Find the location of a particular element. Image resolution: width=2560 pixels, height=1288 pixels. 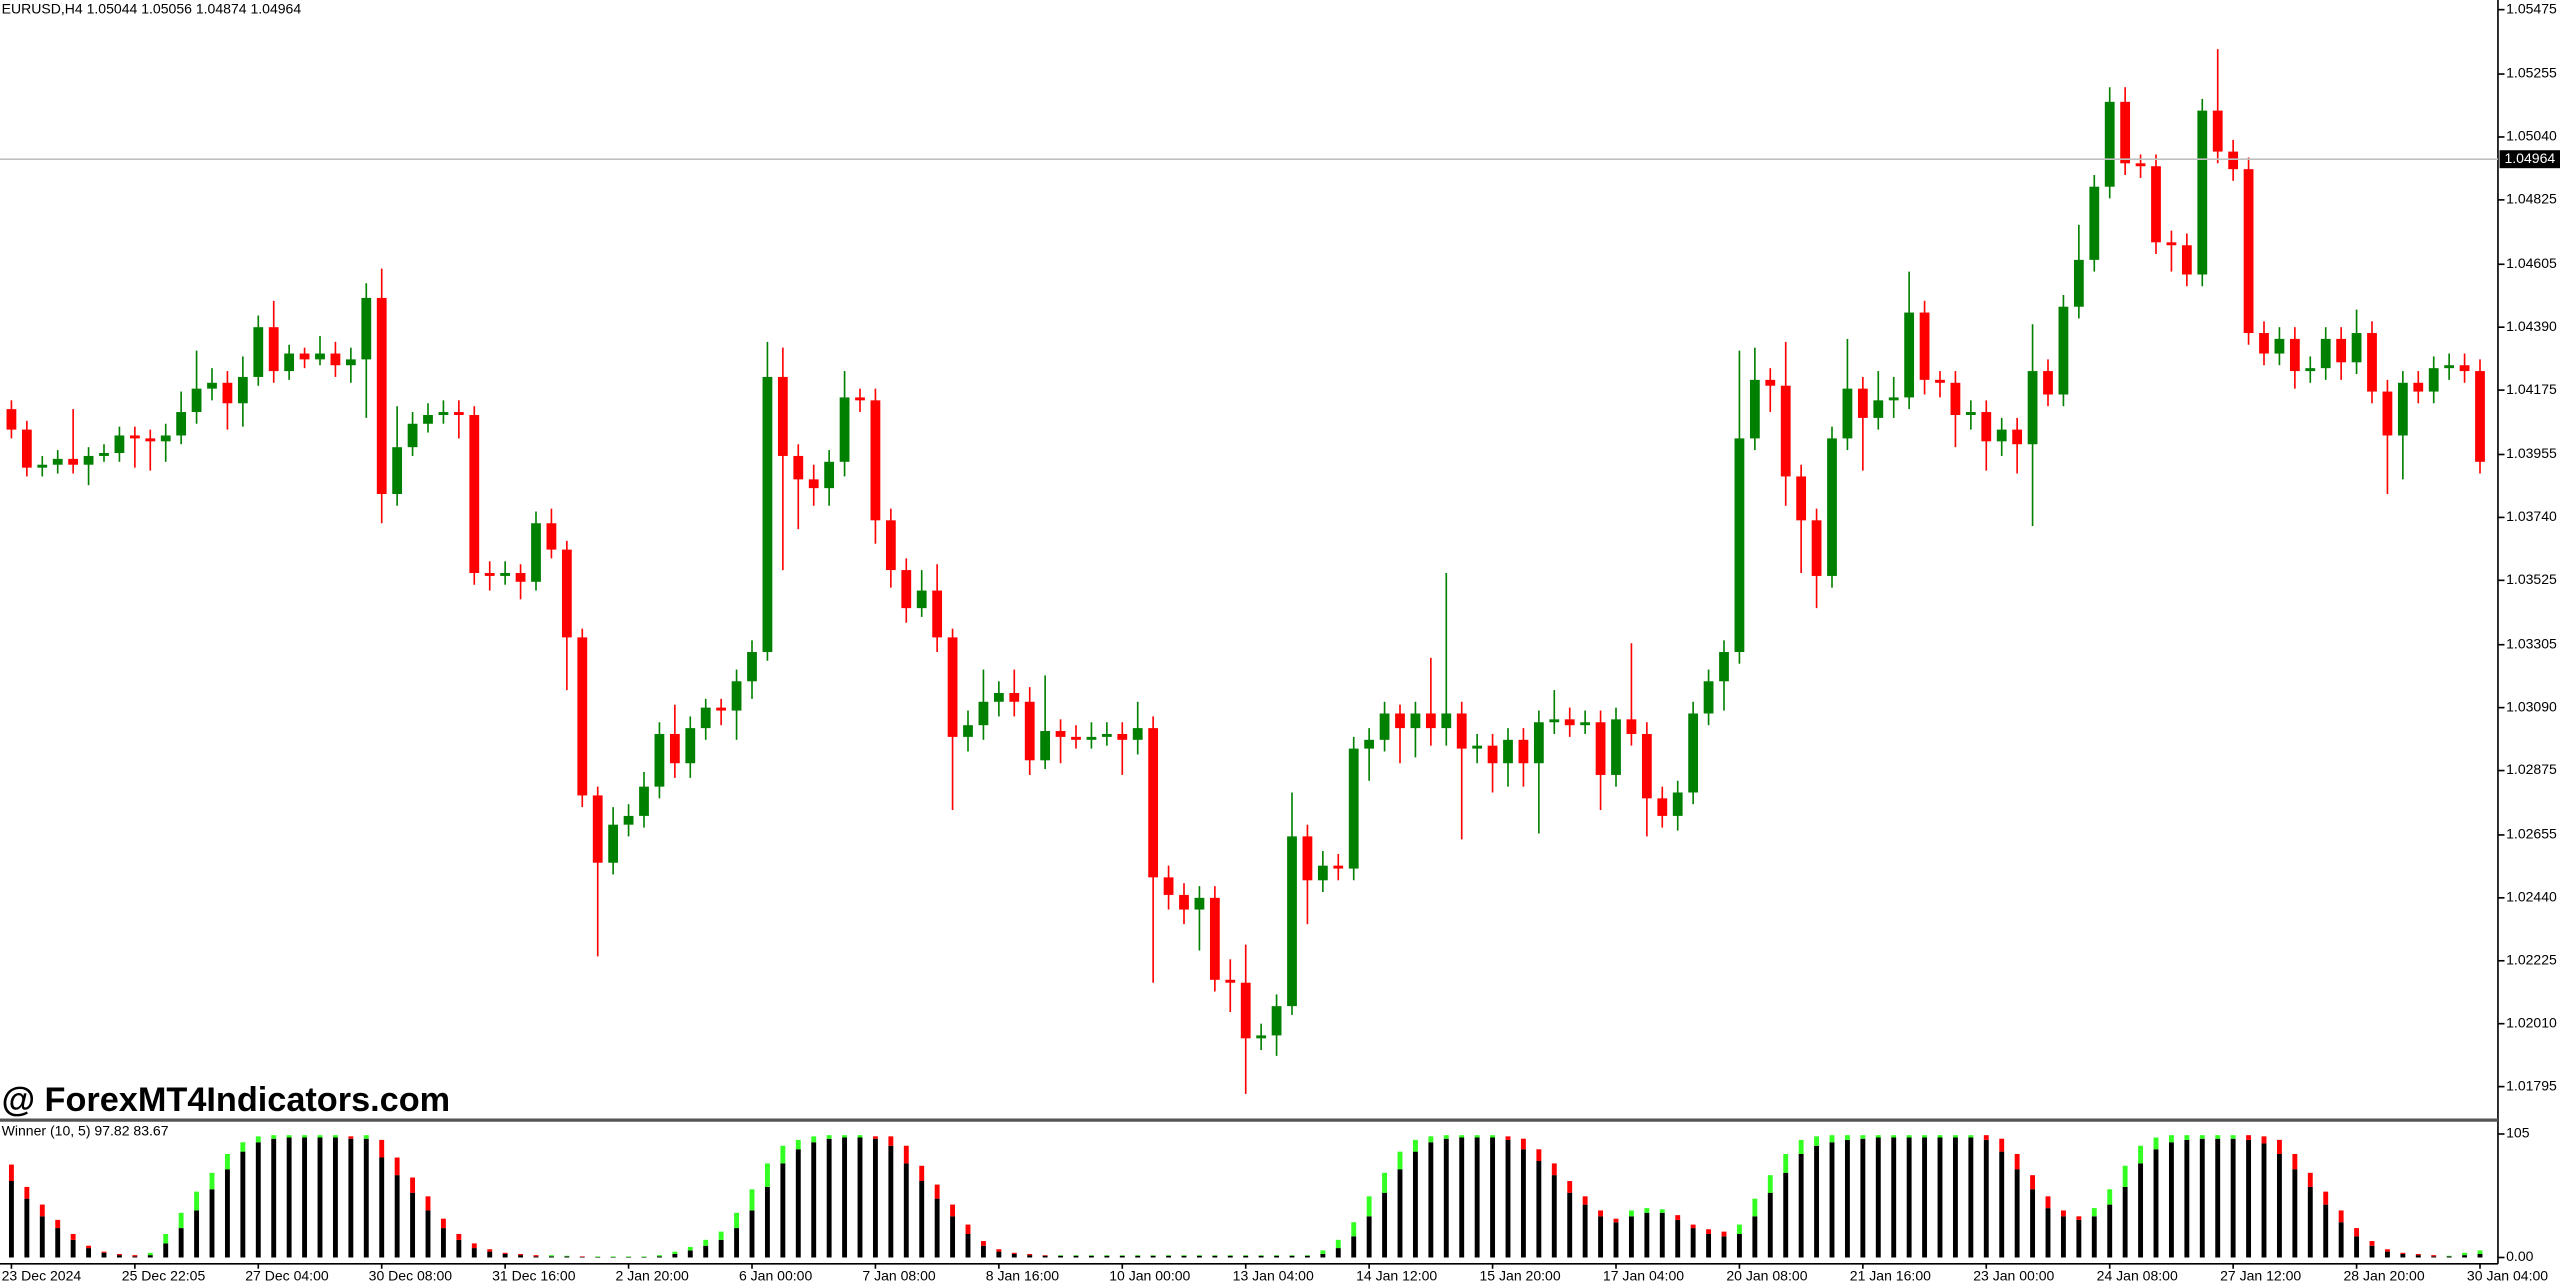

y-tick-label: 1.02010 is located at coordinates (2531, 1022).